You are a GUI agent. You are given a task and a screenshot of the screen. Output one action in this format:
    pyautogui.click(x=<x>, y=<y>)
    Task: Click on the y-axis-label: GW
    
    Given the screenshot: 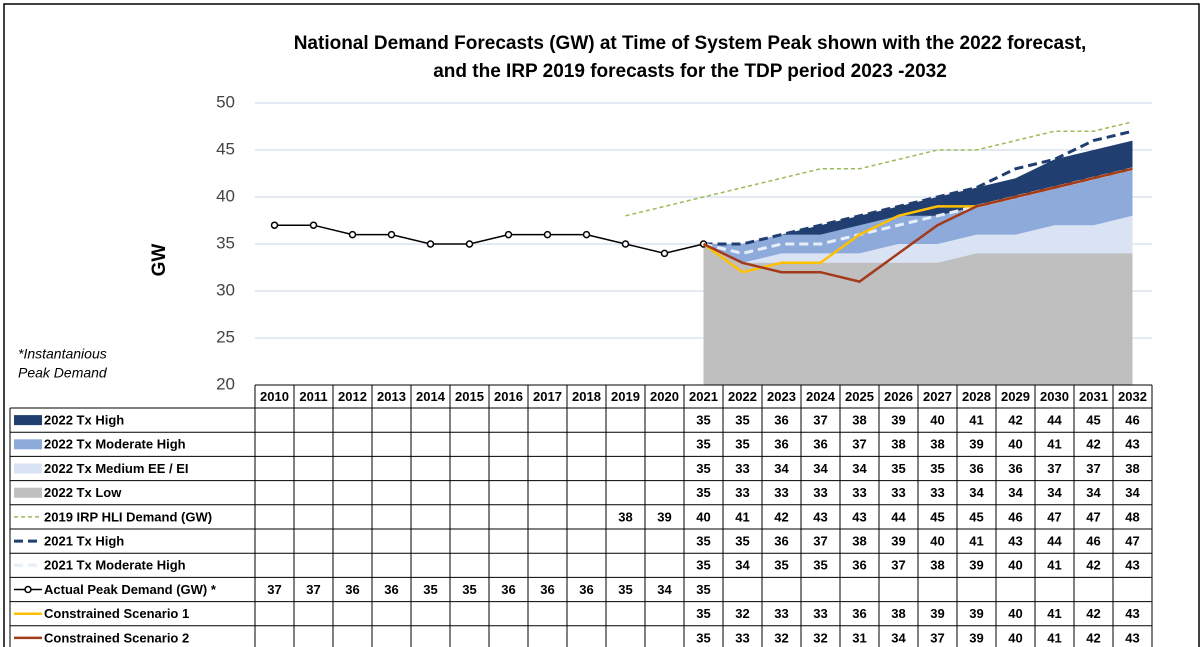 What is the action you would take?
    pyautogui.click(x=159, y=260)
    